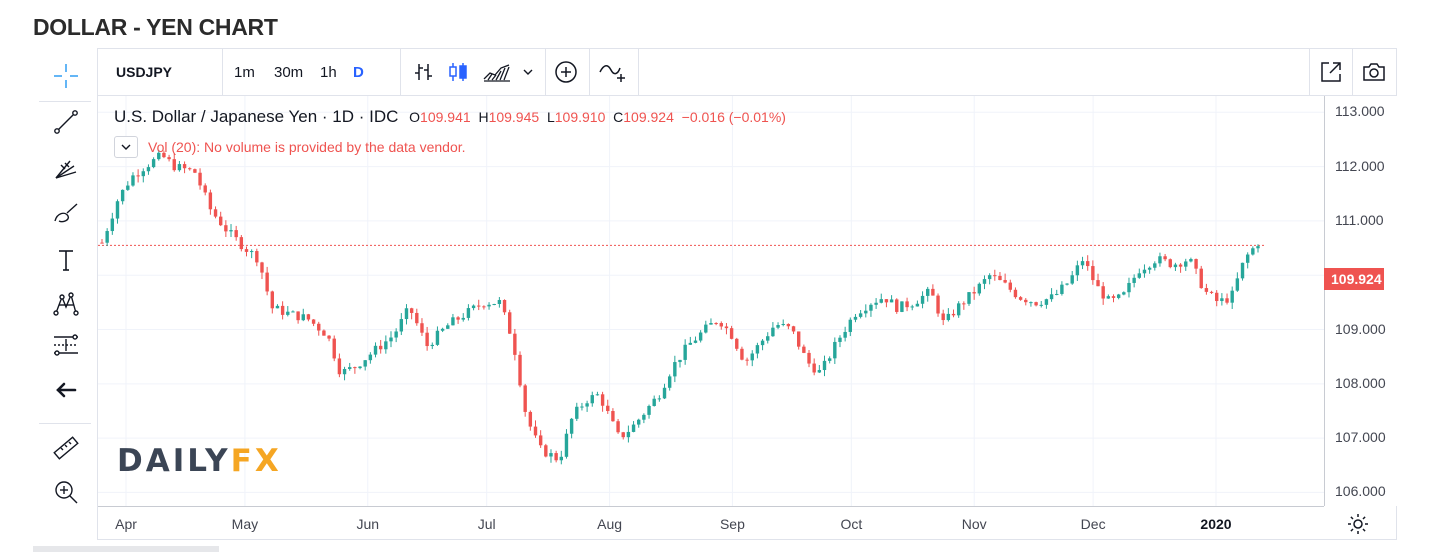  Describe the element at coordinates (458, 72) in the screenshot. I see `candles-icon` at that location.